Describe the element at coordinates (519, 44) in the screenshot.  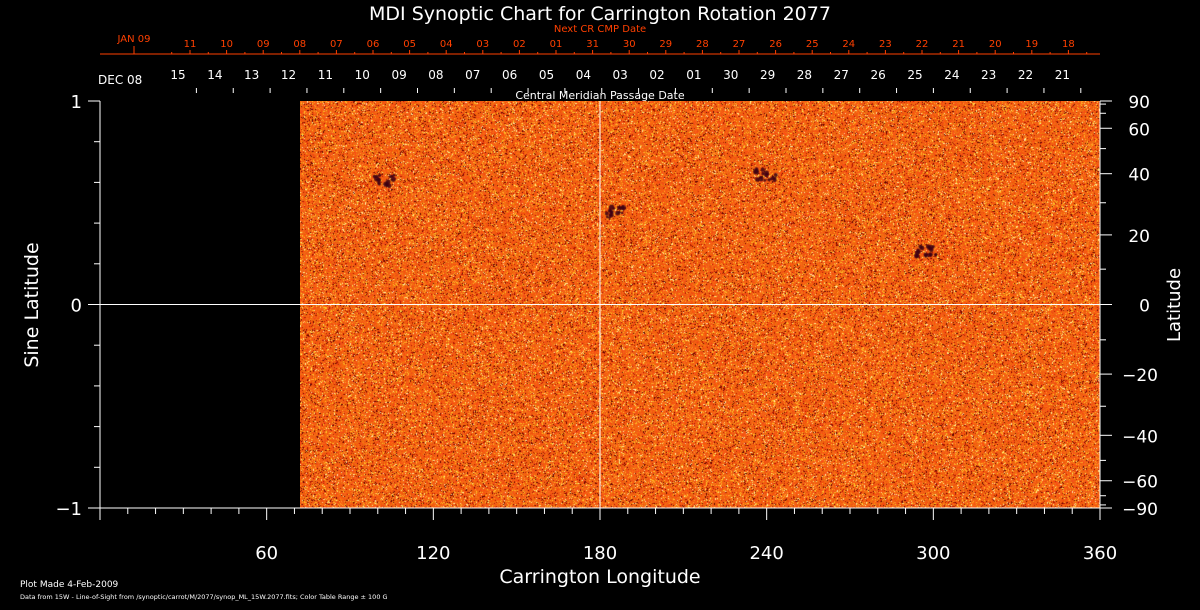
I see `next-cr-date-label: 02` at that location.